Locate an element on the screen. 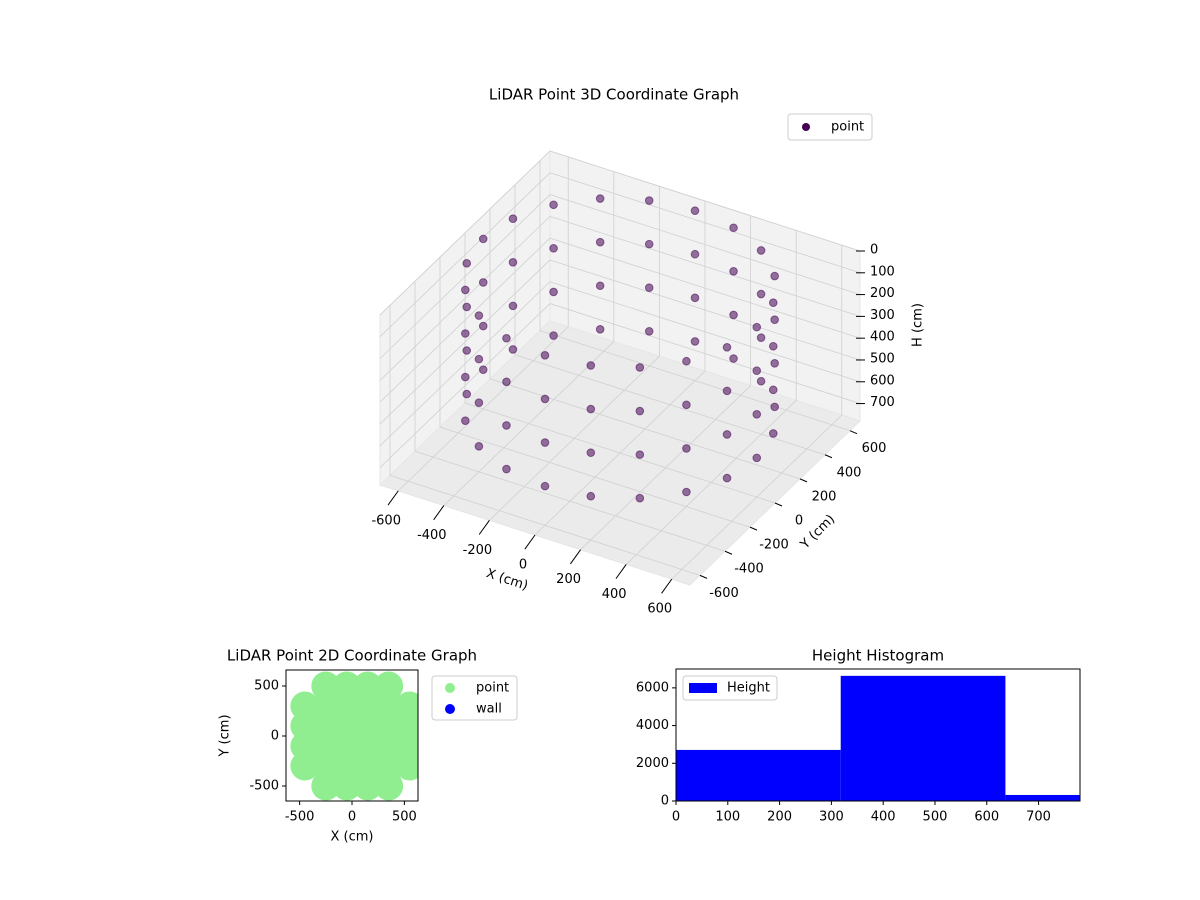  axes-frame is located at coordinates (878, 735).